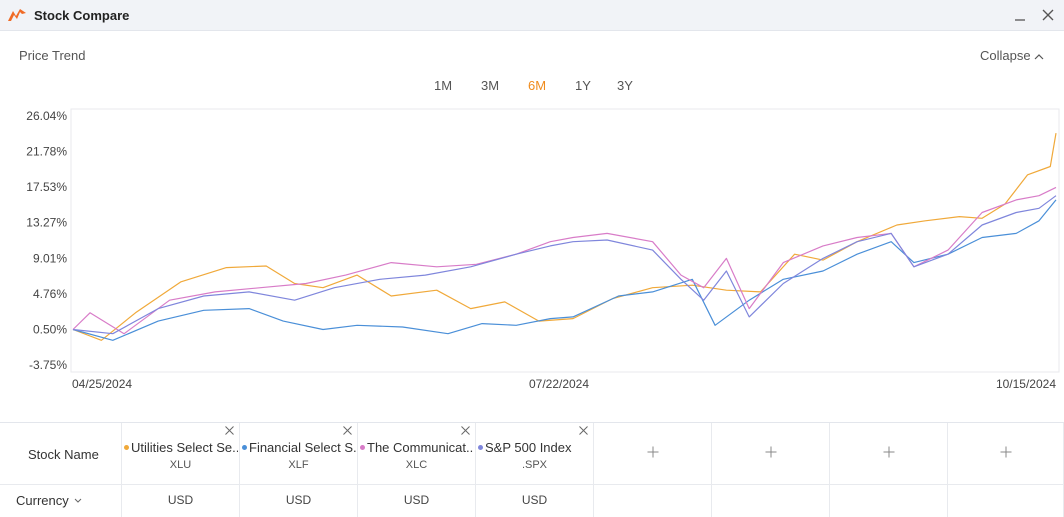 The image size is (1064, 517). What do you see at coordinates (102, 384) in the screenshot?
I see `x-tick-label: 04/25/2024` at bounding box center [102, 384].